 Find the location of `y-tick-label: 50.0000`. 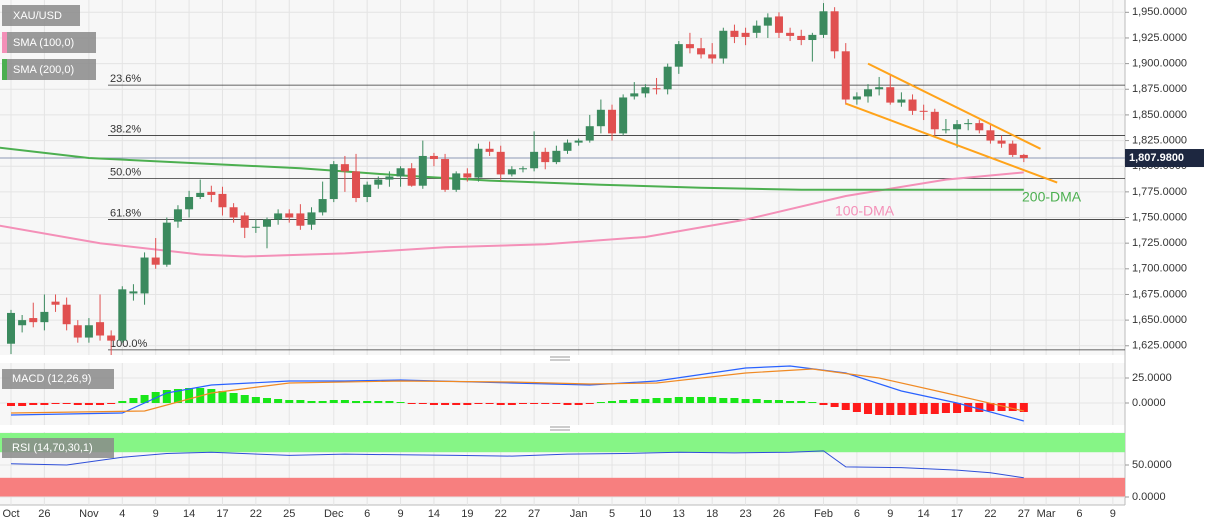

y-tick-label: 50.0000 is located at coordinates (1152, 465).